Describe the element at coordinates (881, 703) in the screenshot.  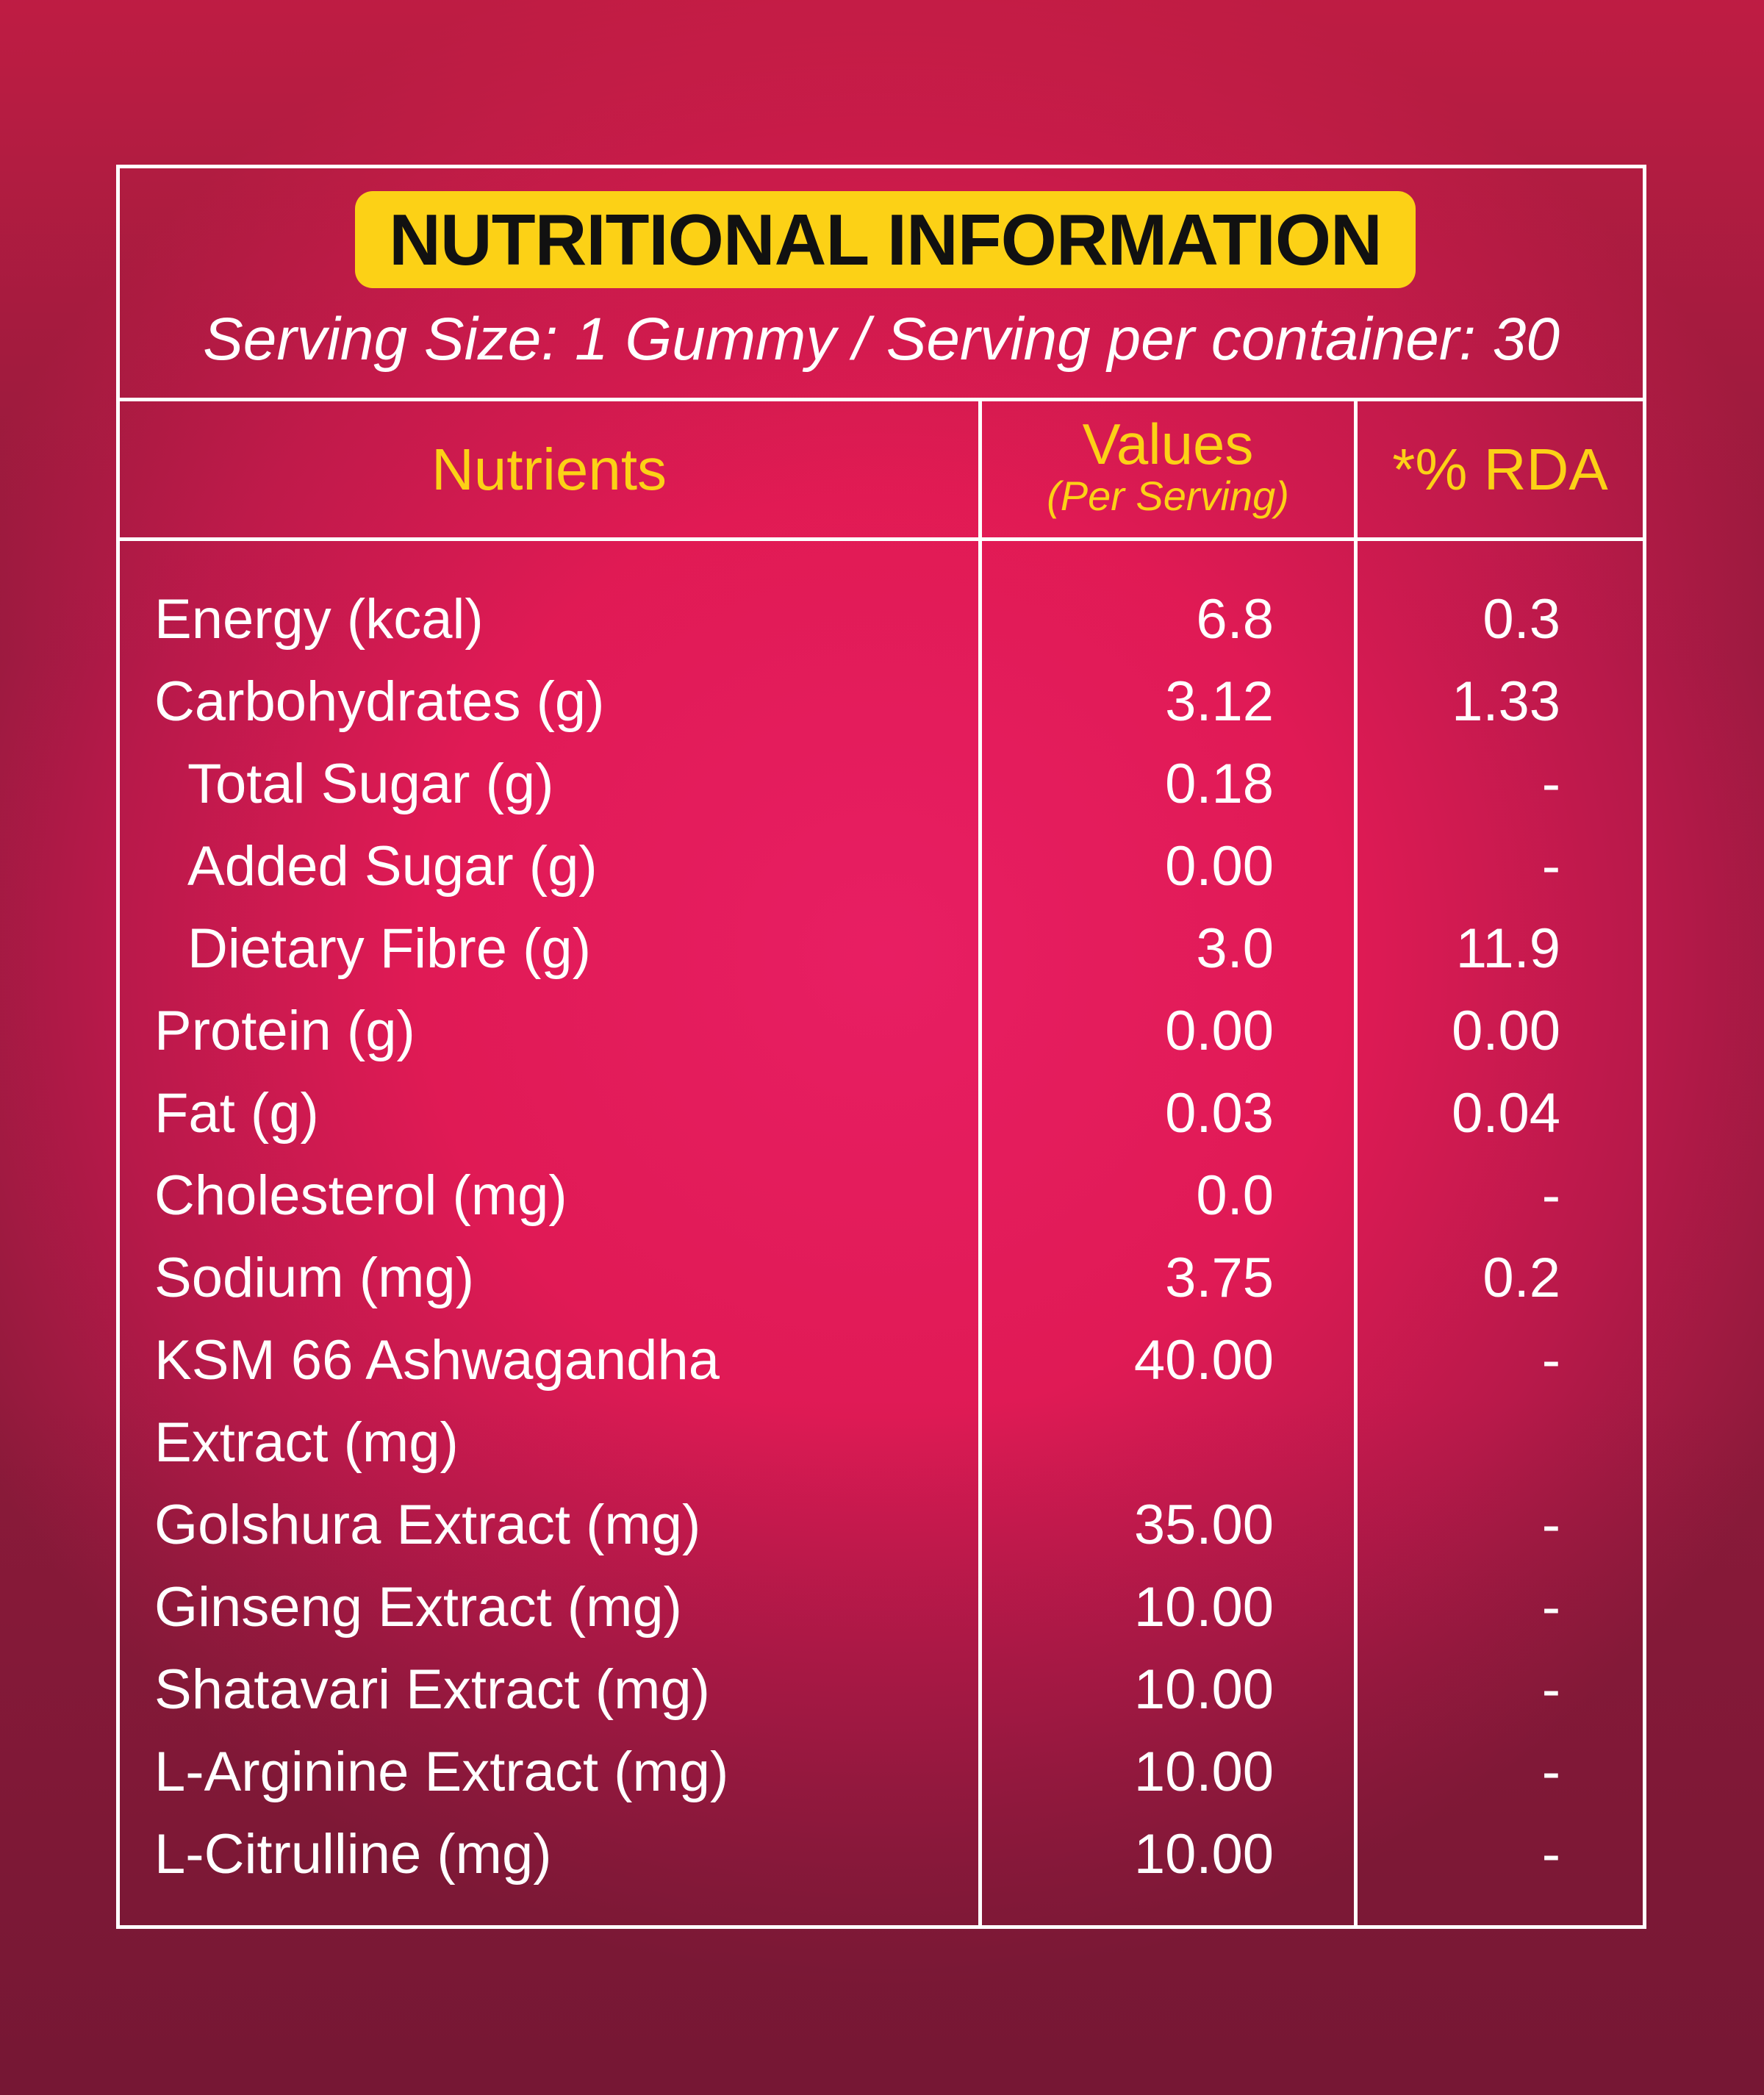
I see `table-row: Carbohydrates (g) 3.12 1.33` at that location.